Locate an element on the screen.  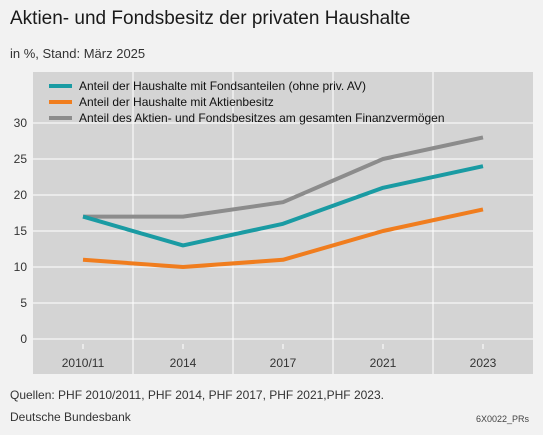
x-tick-label: 2021 is located at coordinates (383, 363).